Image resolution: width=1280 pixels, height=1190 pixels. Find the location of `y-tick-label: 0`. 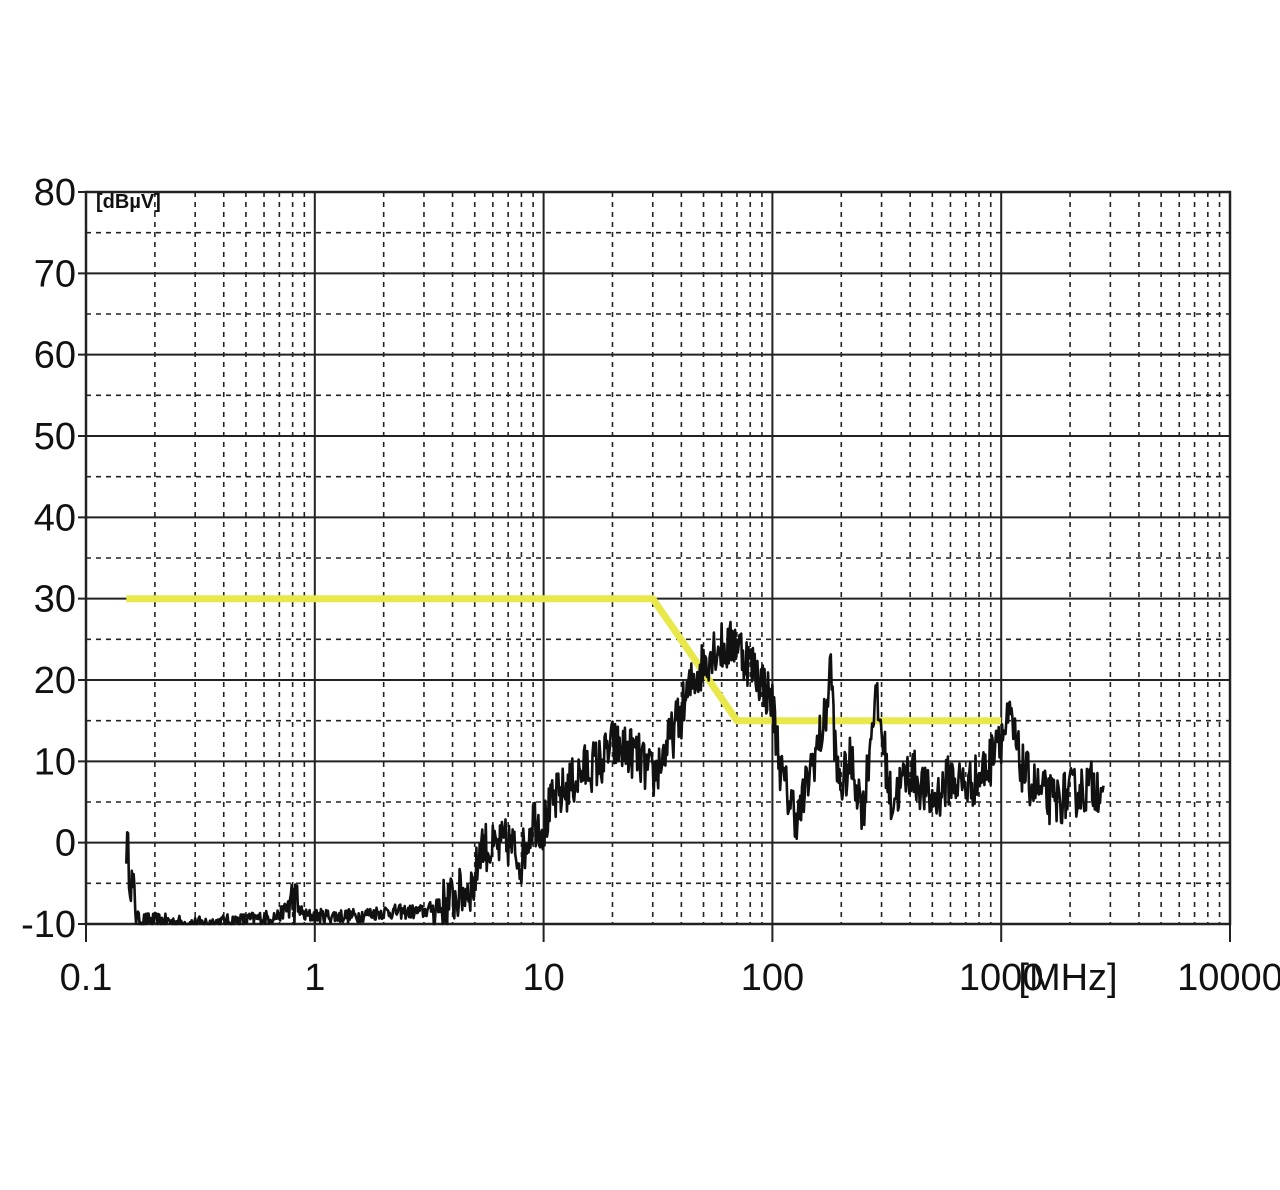

y-tick-label: 0 is located at coordinates (65, 844).